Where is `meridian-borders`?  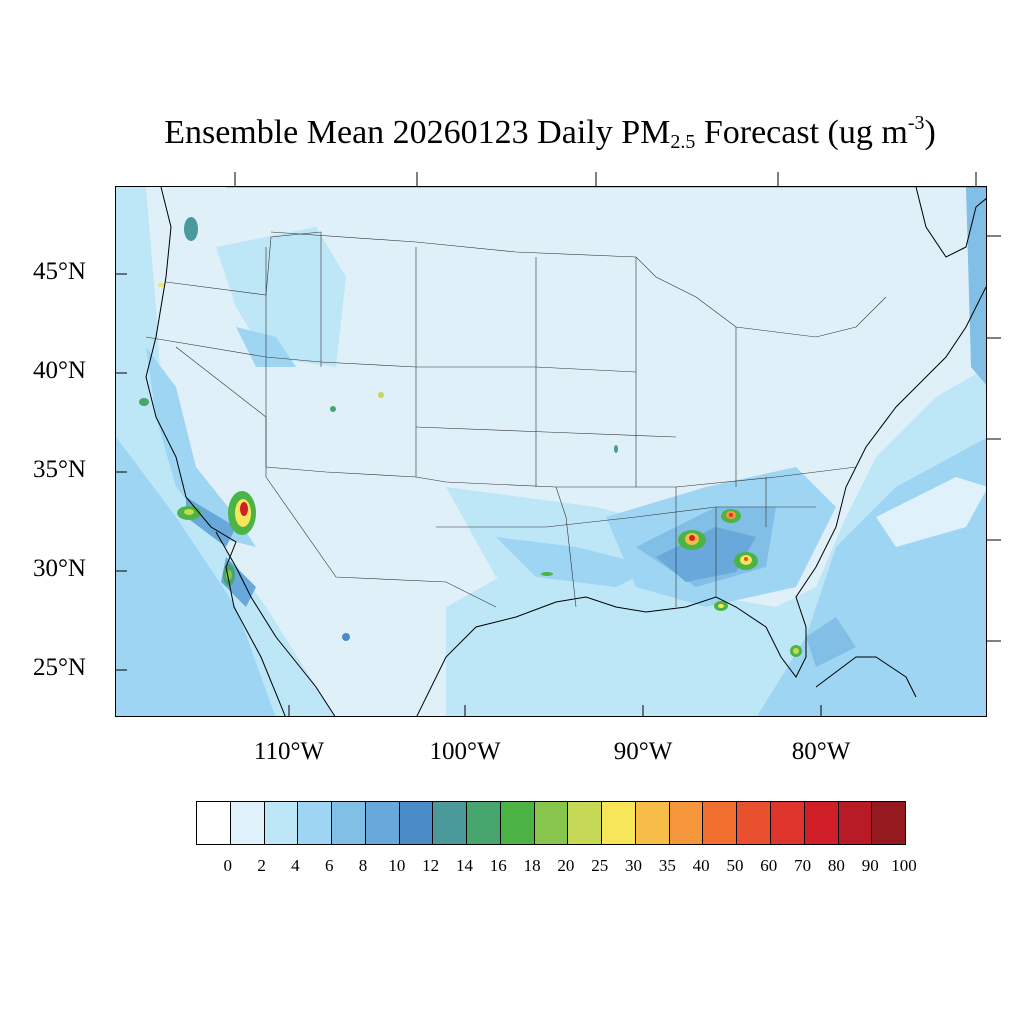
meridian-borders is located at coordinates (528, 359).